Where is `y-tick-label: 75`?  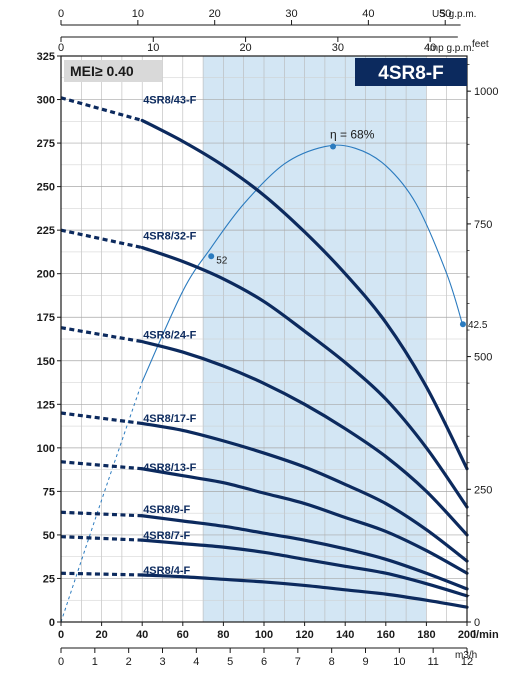
y-tick-label: 75 is located at coordinates (49, 492).